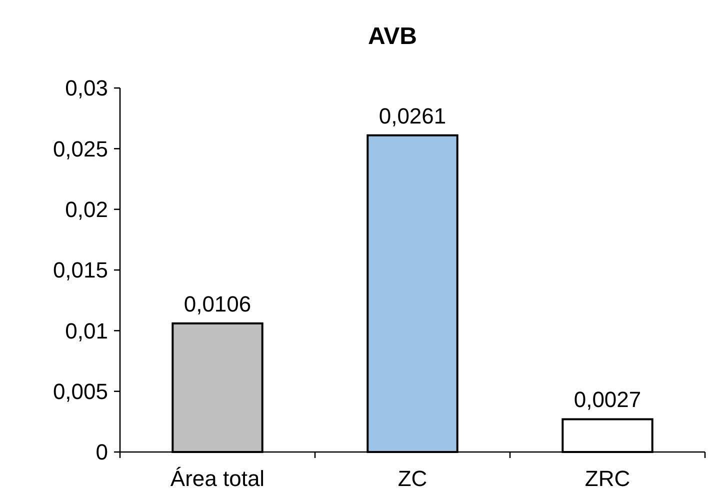 The width and height of the screenshot is (713, 498). What do you see at coordinates (608, 399) in the screenshot?
I see `data-label: 0,0027` at bounding box center [608, 399].